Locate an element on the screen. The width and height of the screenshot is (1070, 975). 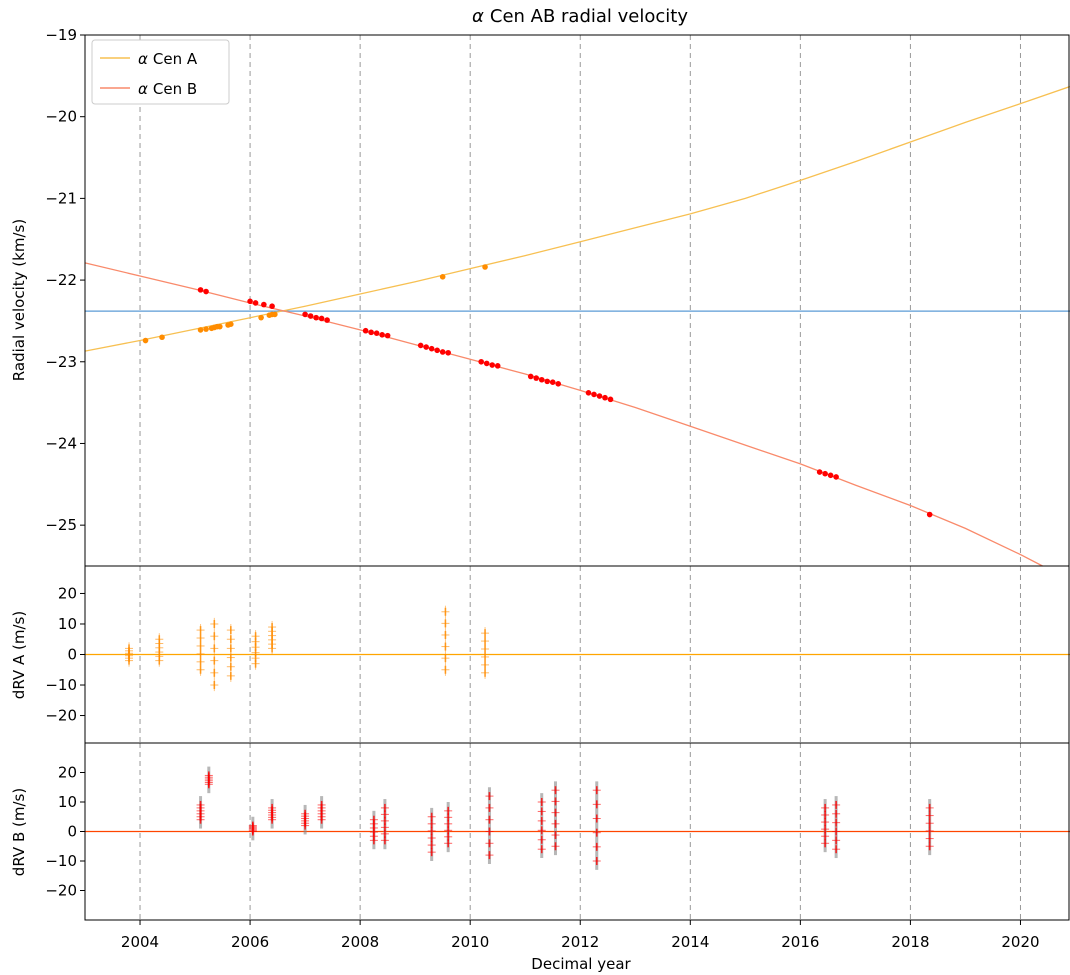
xtick-label: 2008 is located at coordinates (360, 942).